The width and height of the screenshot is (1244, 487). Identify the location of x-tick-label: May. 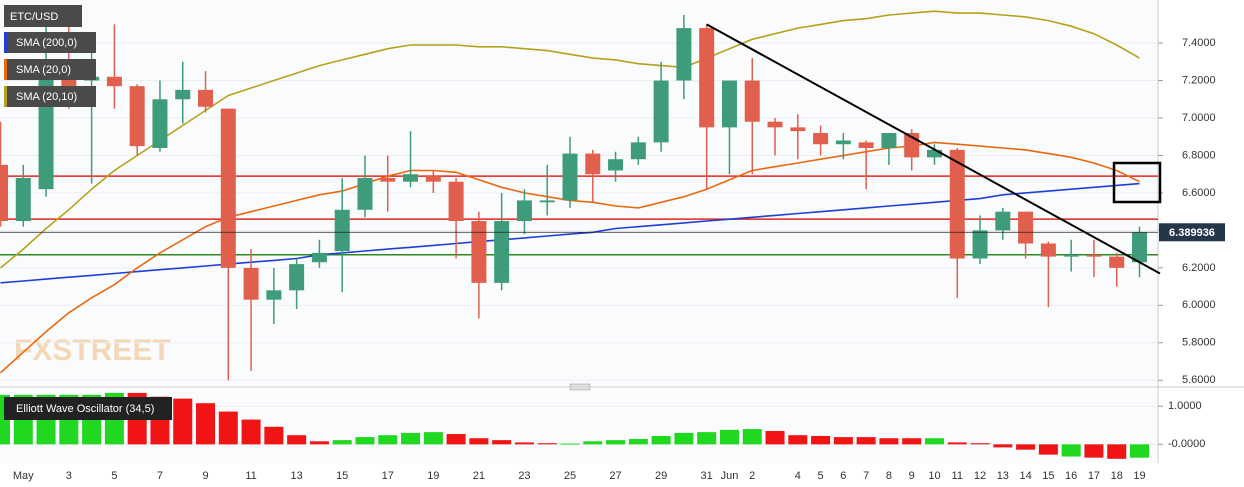
(23, 476).